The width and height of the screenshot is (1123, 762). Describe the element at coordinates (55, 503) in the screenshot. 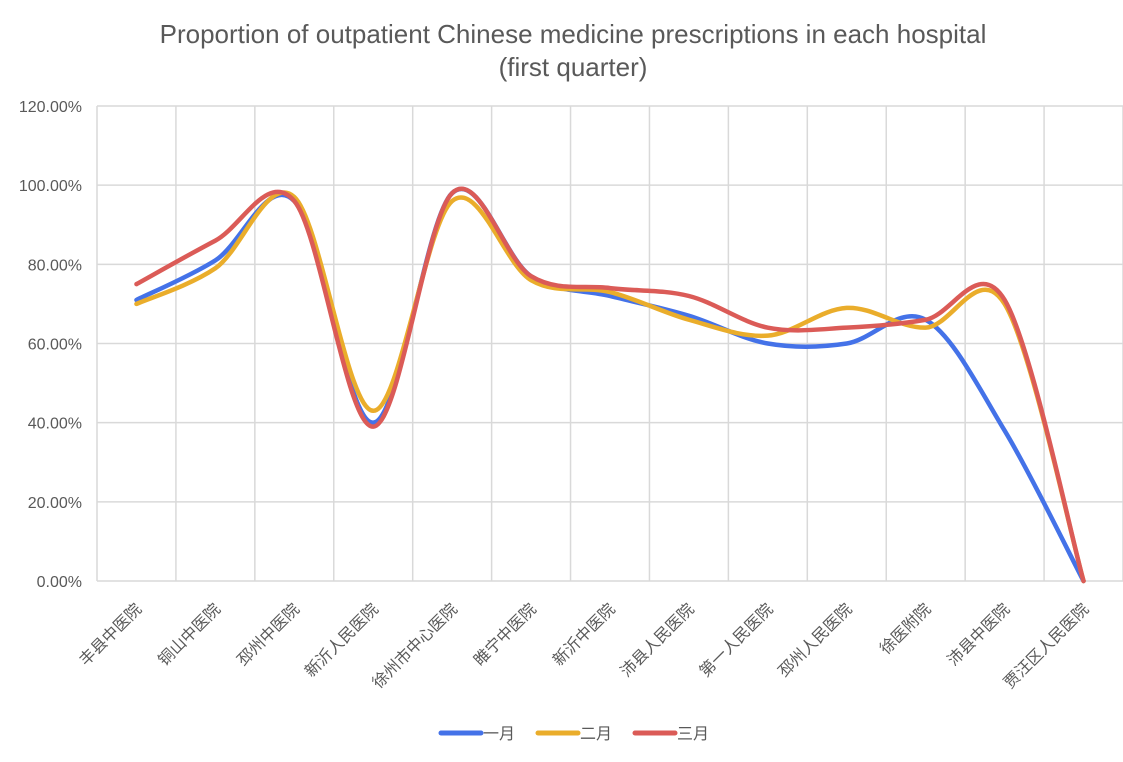

I see `y-tick-label: 20.00%` at that location.